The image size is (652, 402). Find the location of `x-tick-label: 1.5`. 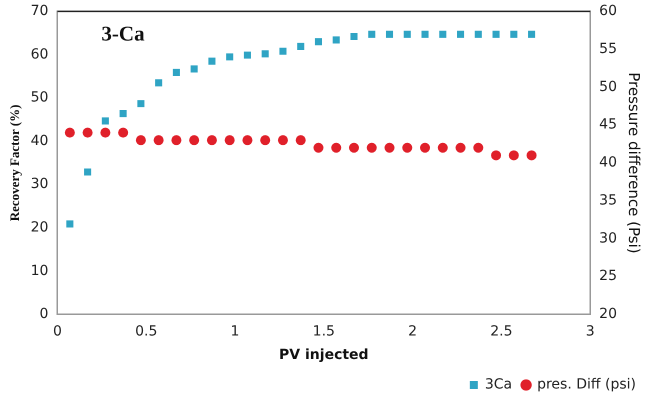

x-tick-label: 1.5 is located at coordinates (323, 331).